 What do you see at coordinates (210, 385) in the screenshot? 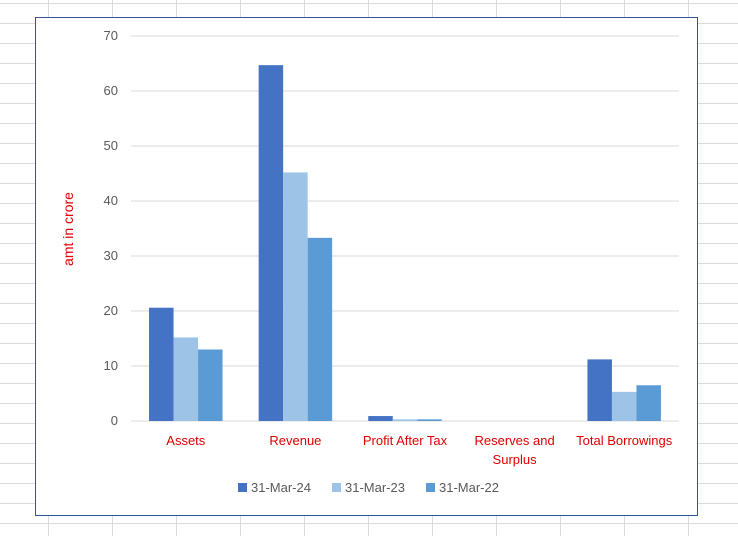
I see `bar-31-Mar-22-assets` at bounding box center [210, 385].